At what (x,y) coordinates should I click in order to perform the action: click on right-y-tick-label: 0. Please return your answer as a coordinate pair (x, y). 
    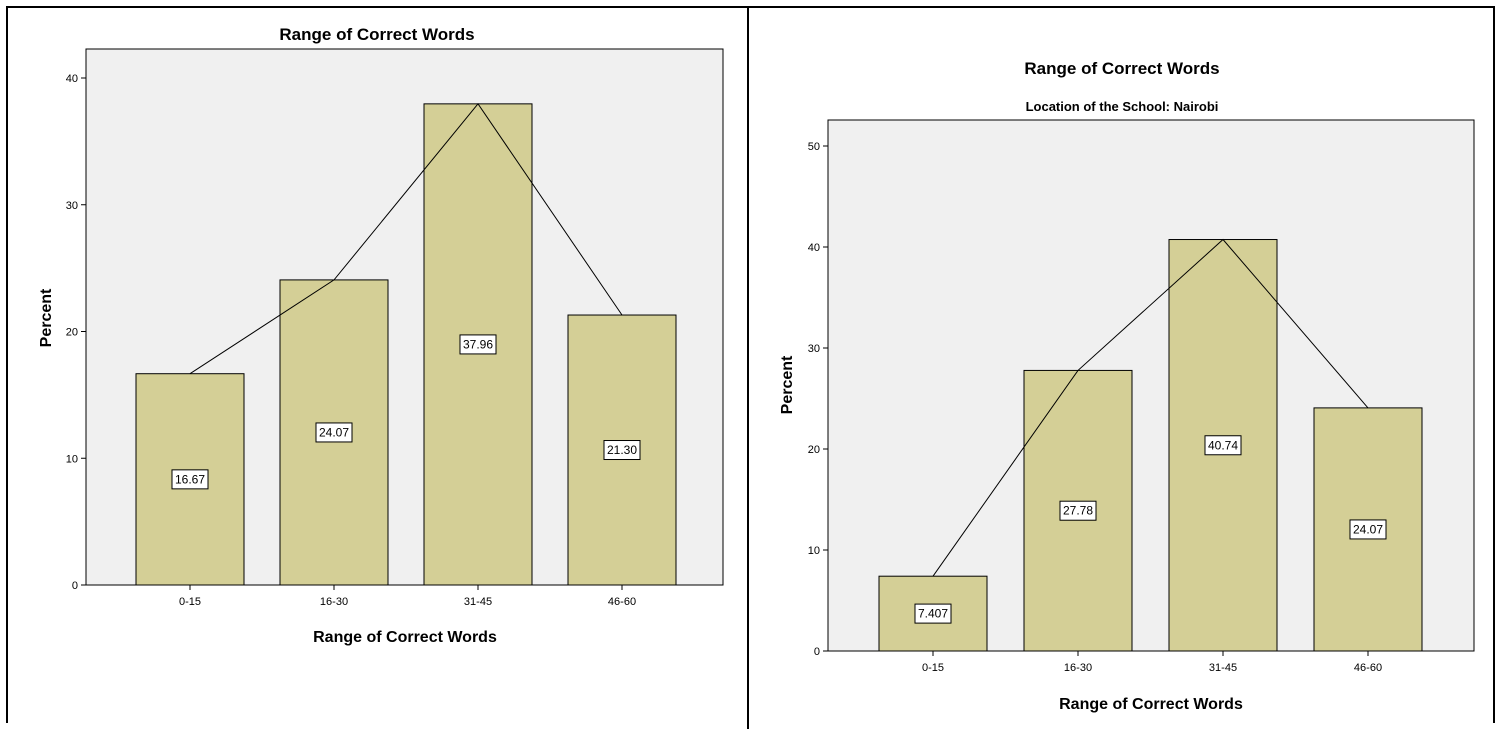
    Looking at the image, I should click on (817, 652).